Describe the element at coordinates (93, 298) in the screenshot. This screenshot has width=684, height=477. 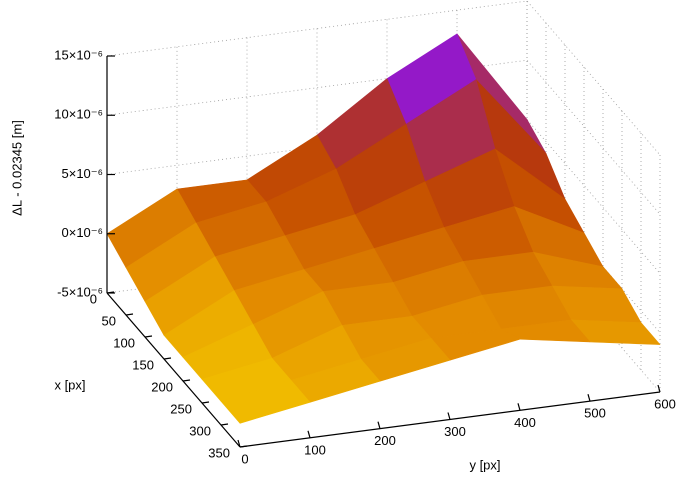
I see `x-tick-label: 0` at that location.